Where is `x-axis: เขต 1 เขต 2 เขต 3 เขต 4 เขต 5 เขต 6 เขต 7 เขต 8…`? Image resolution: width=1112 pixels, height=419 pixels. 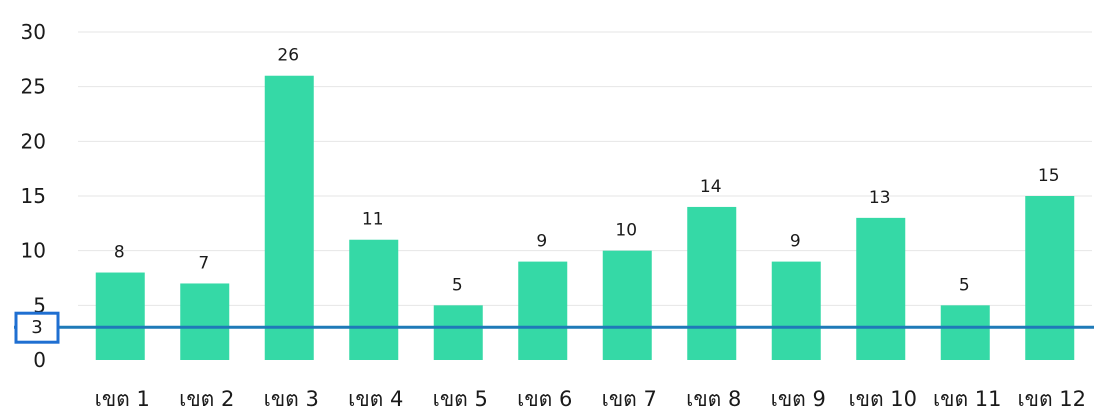 x-axis: เขต 1 เขต 2 เขต 3 เขต 4 เขต 5 เขต 6 เขต 7 เขต 8… is located at coordinates (590, 399).